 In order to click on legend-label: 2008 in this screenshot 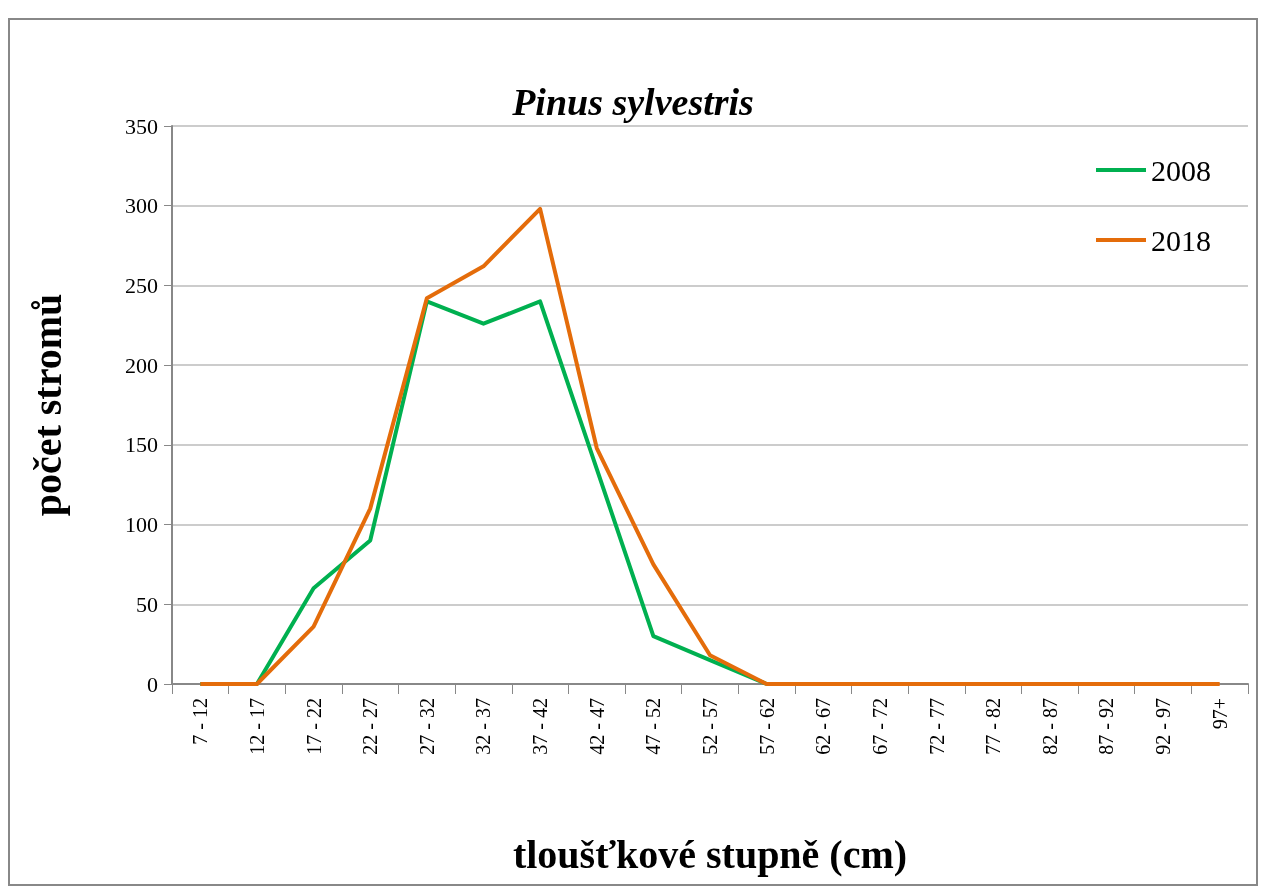, I will do `click(1181, 170)`.